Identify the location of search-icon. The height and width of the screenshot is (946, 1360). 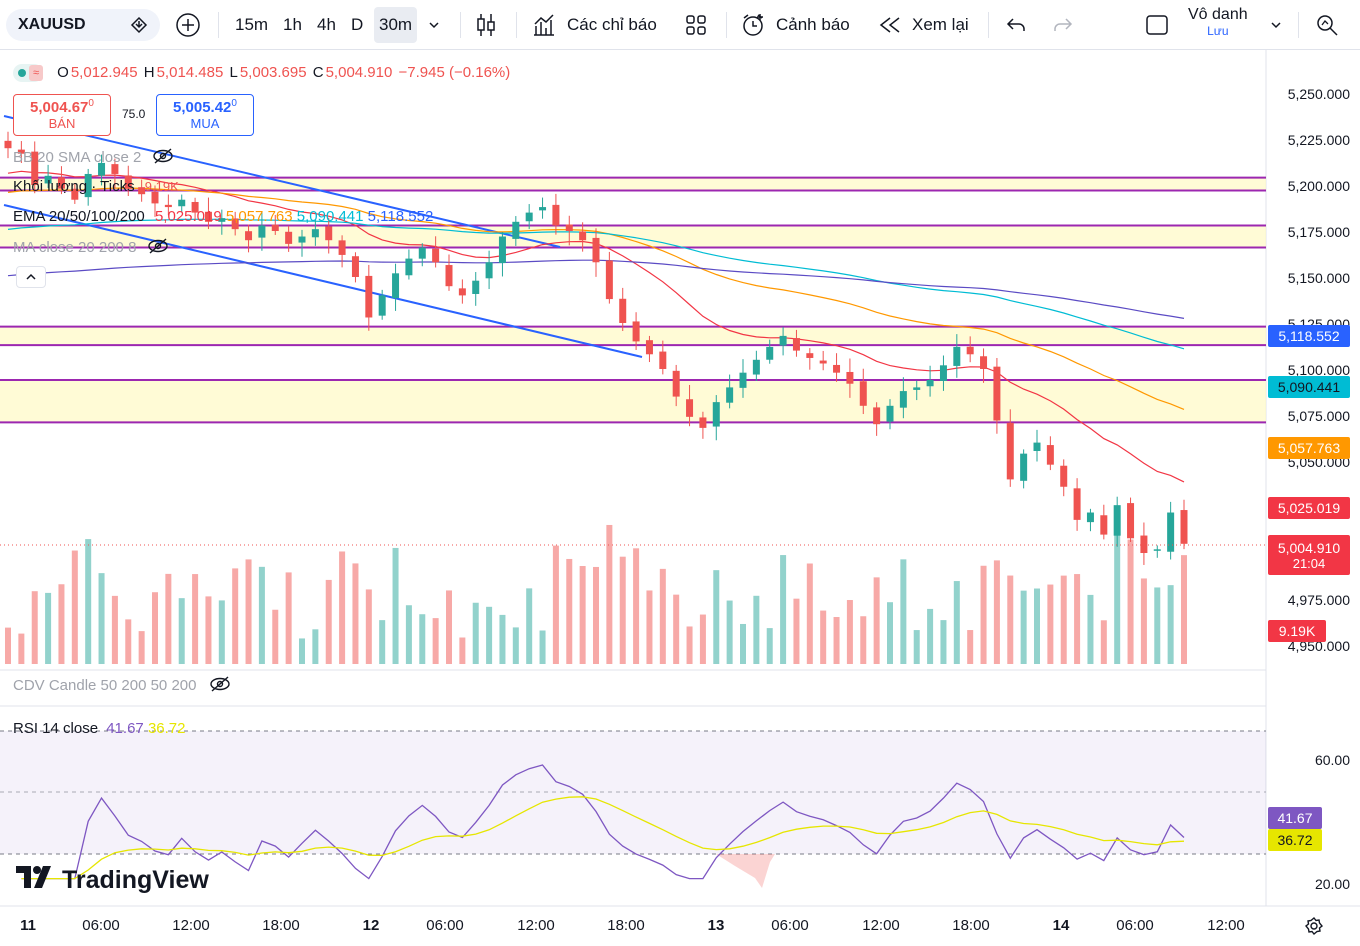
(1327, 25).